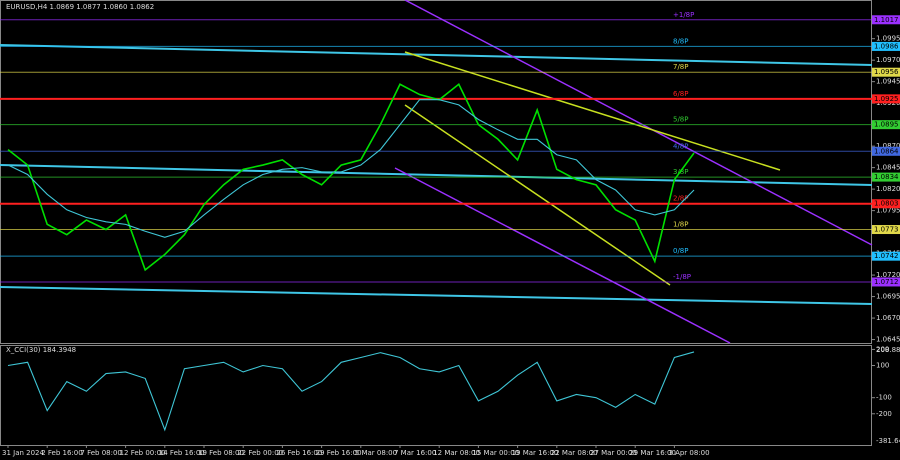 Image resolution: width=900 pixels, height=460 pixels. What do you see at coordinates (888, 297) in the screenshot?
I see `y-tick-label: 1.0695` at bounding box center [888, 297].